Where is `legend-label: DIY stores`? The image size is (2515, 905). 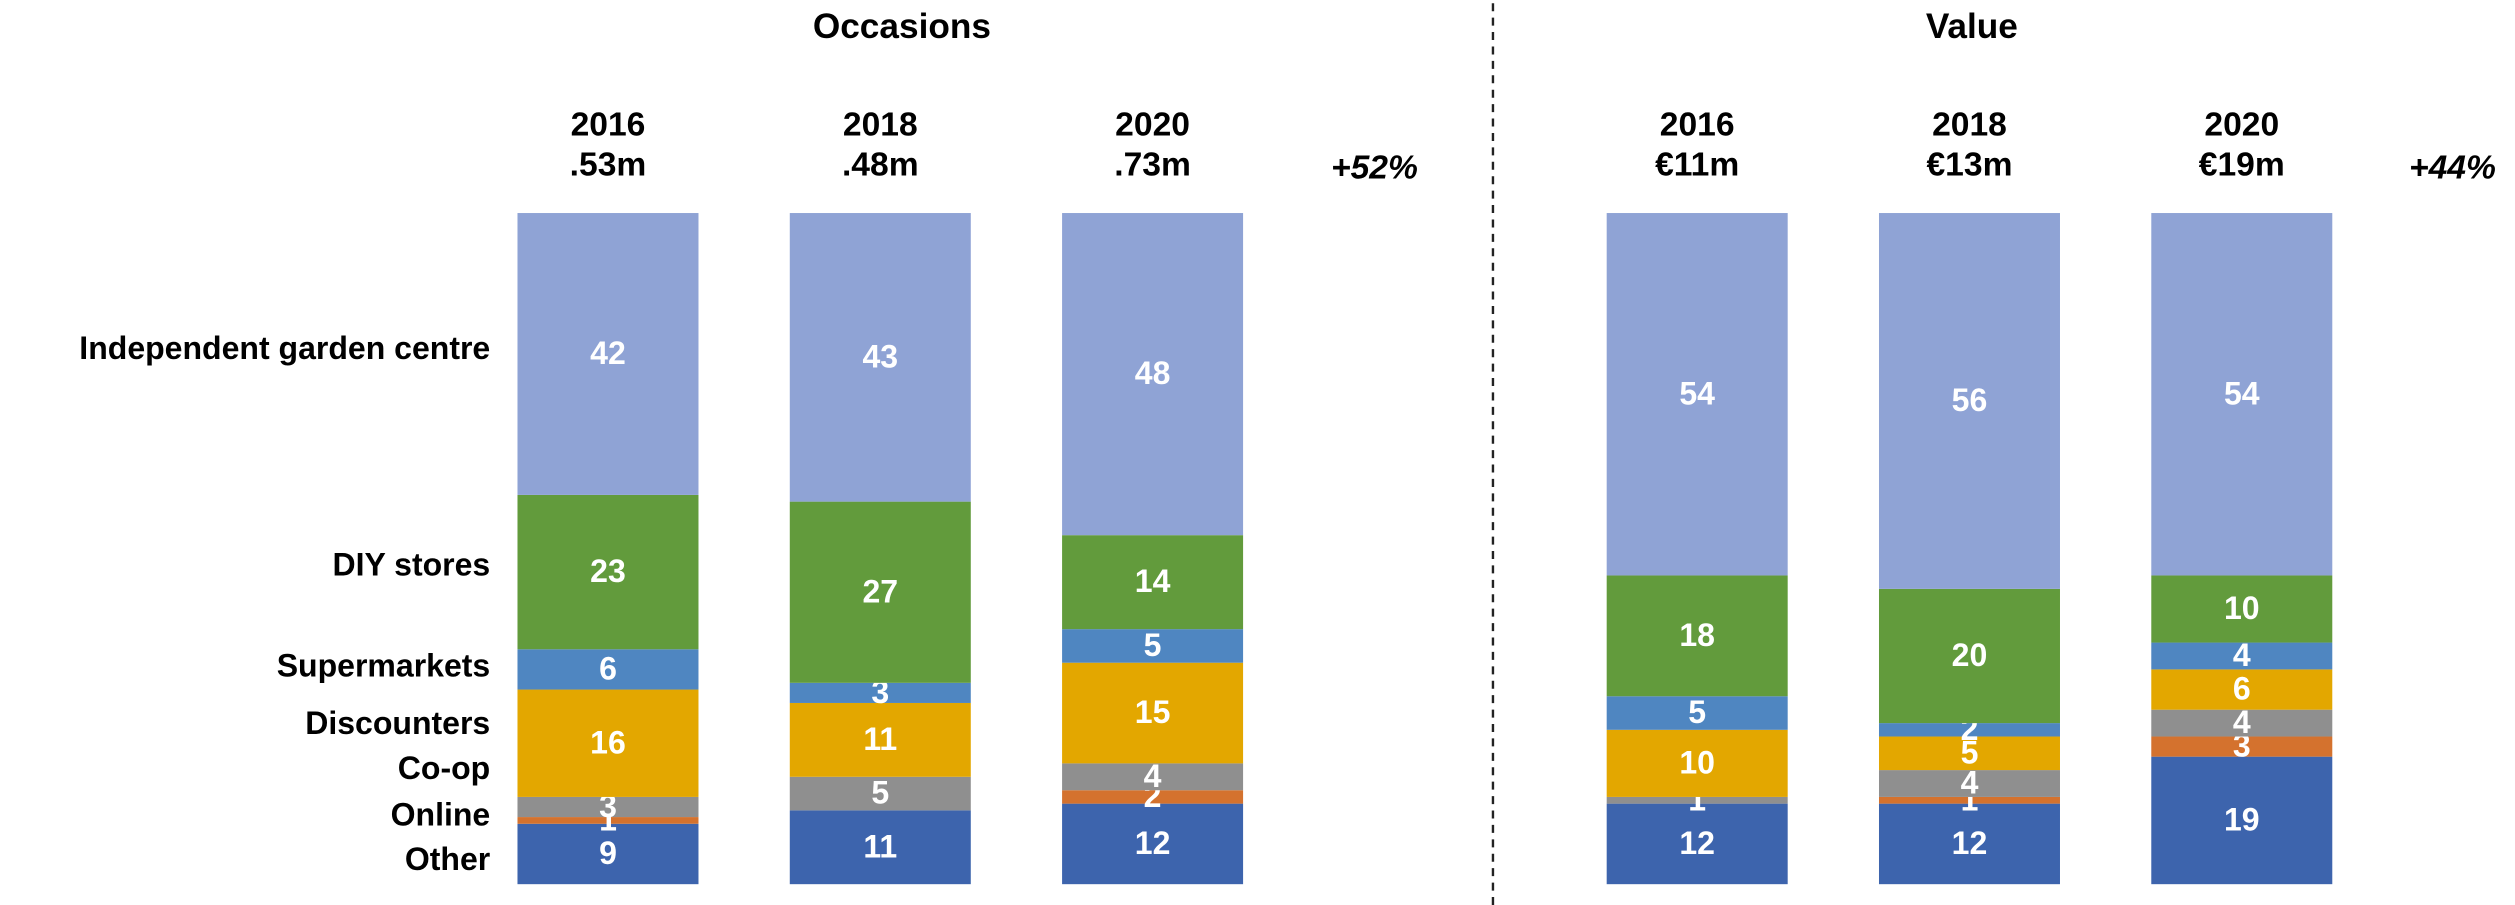
legend-label: DIY stores is located at coordinates (411, 564).